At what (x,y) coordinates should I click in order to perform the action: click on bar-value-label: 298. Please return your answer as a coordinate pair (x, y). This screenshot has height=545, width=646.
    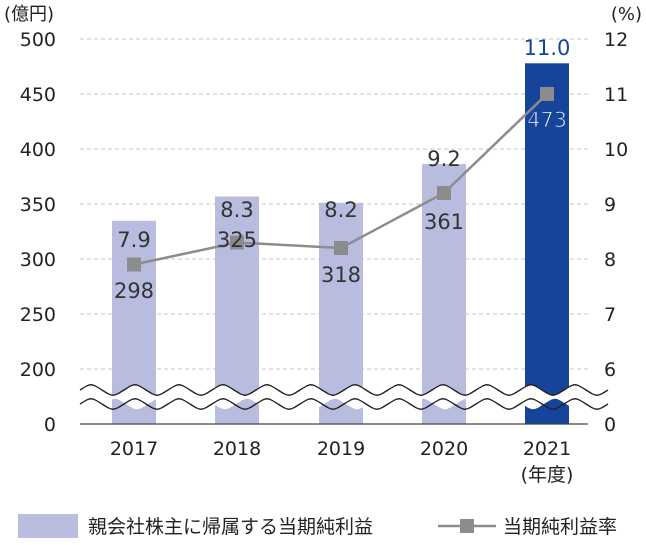
    Looking at the image, I should click on (134, 291).